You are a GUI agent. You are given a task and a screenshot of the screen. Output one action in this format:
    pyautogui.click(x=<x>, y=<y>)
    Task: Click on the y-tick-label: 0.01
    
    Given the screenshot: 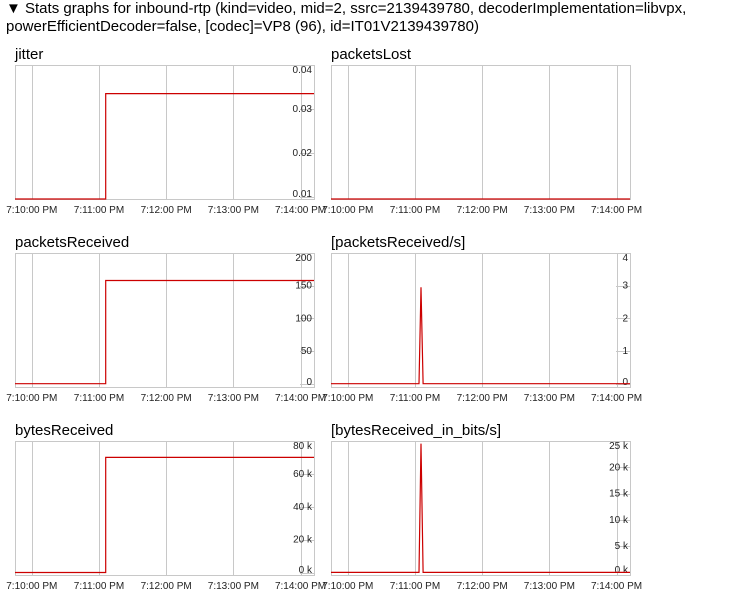 What is the action you would take?
    pyautogui.click(x=303, y=194)
    